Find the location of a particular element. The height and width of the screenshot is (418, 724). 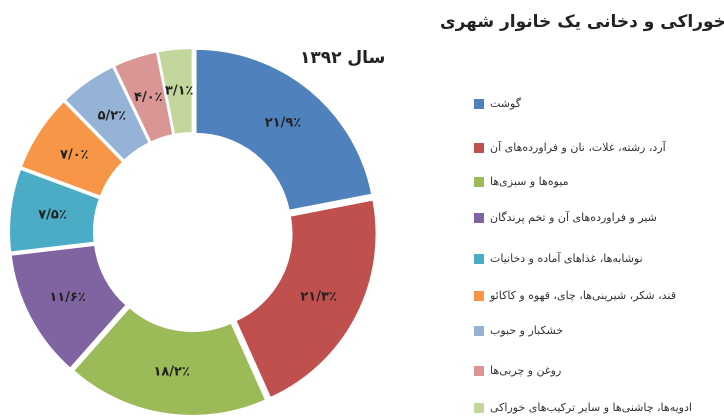

data-label: ۷/۵٪ is located at coordinates (52, 215).